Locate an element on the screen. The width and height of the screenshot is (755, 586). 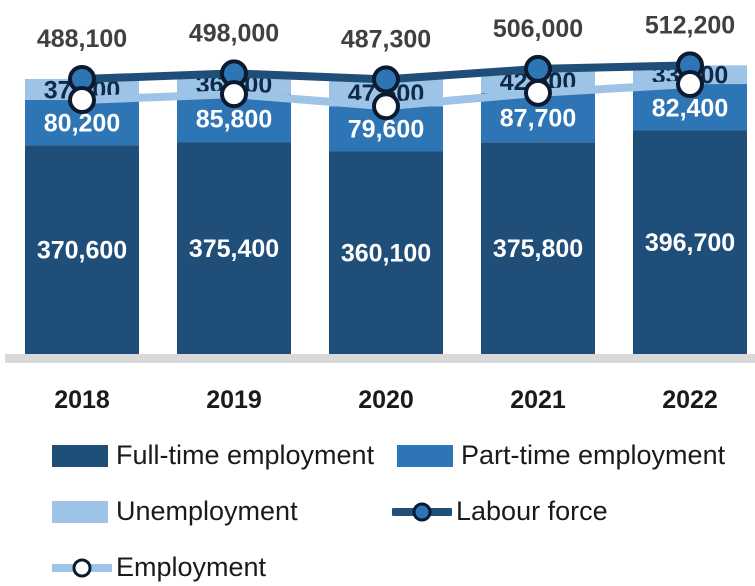
marker-employment-2022 is located at coordinates (690, 84).